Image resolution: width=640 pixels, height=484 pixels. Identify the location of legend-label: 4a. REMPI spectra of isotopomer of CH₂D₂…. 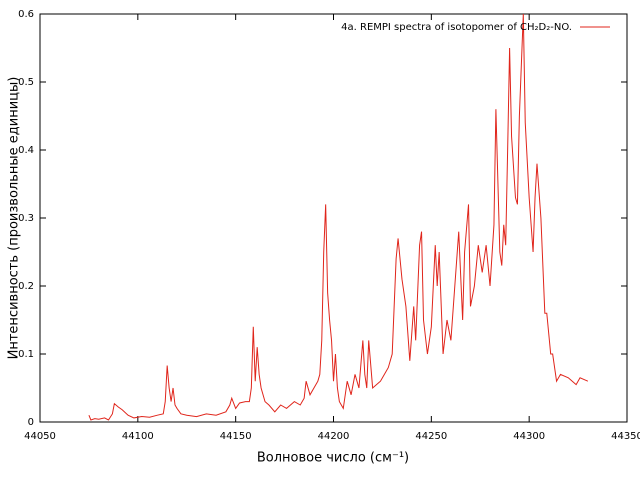
(456, 27).